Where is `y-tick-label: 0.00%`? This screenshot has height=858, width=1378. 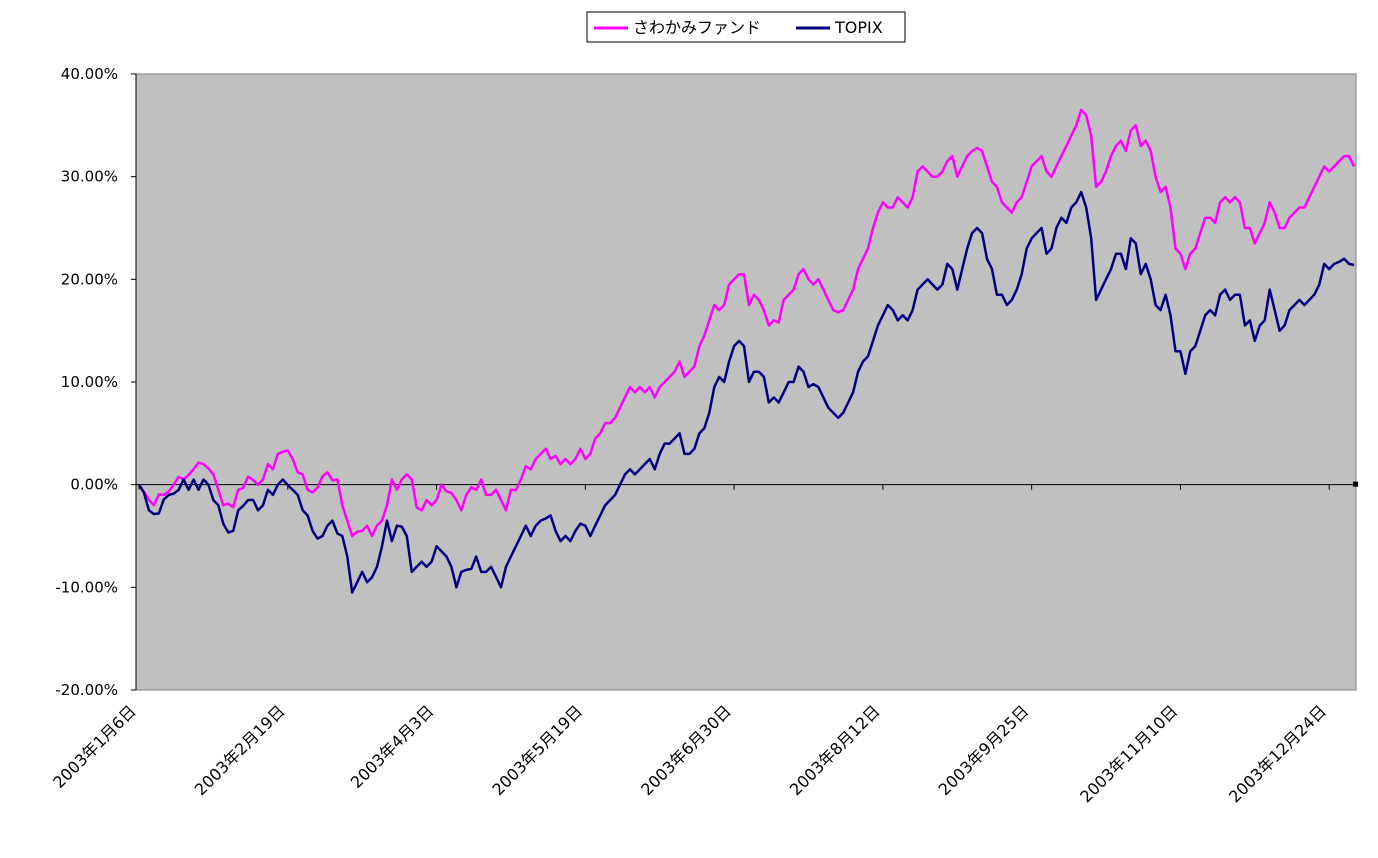
y-tick-label: 0.00% is located at coordinates (94, 485).